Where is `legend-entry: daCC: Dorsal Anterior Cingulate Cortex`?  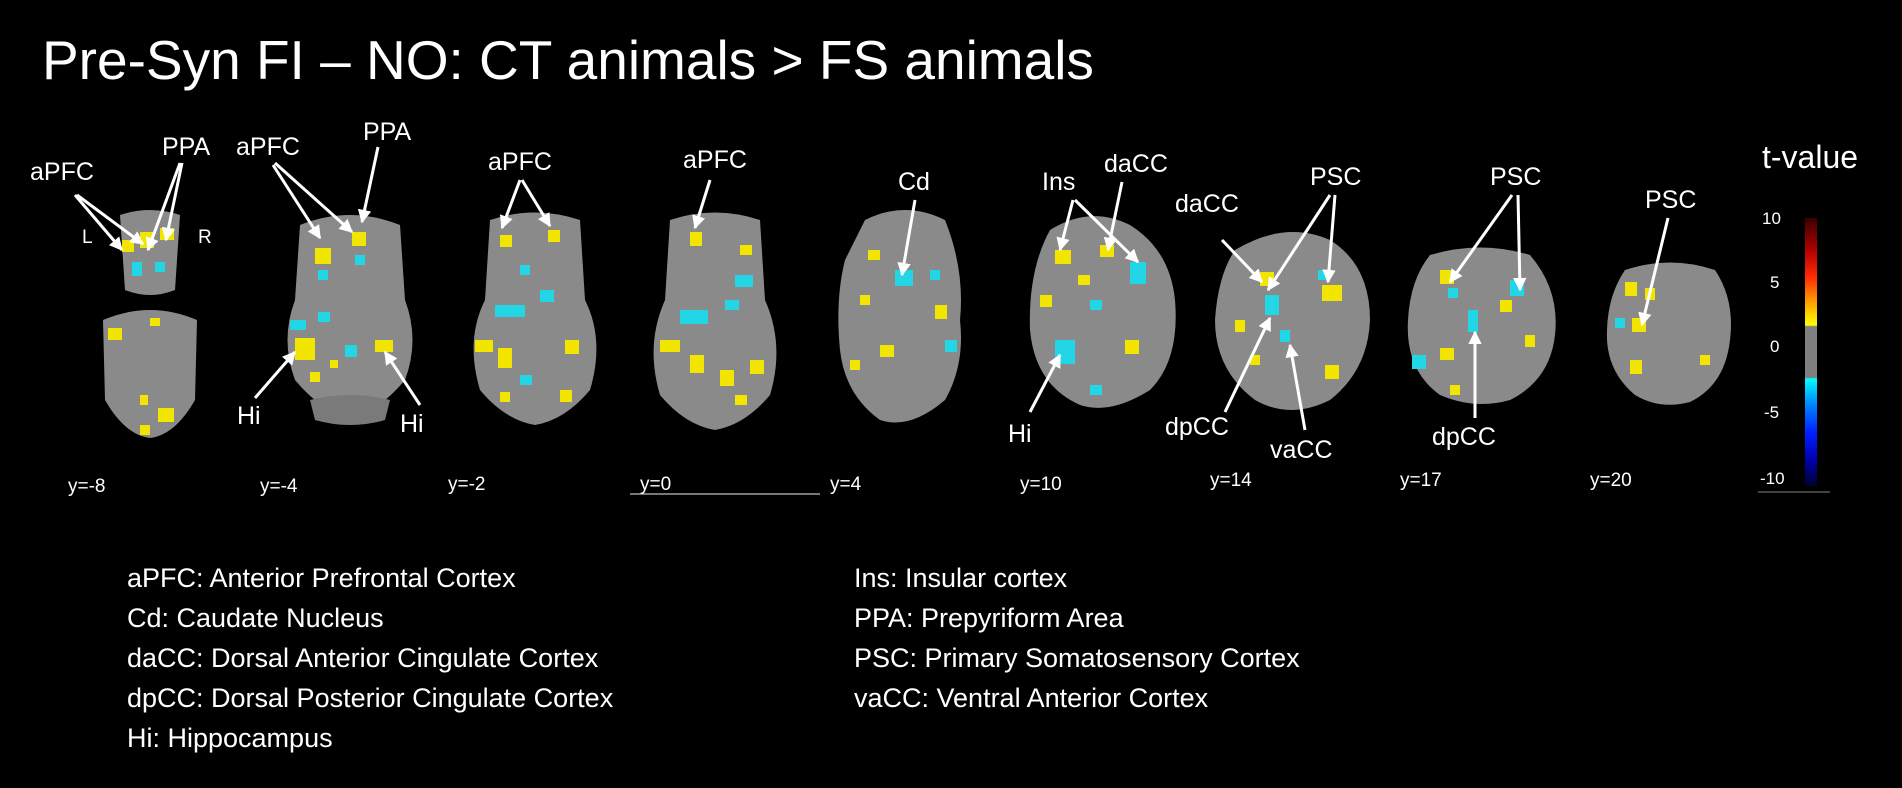 legend-entry: daCC: Dorsal Anterior Cingulate Cortex is located at coordinates (363, 658).